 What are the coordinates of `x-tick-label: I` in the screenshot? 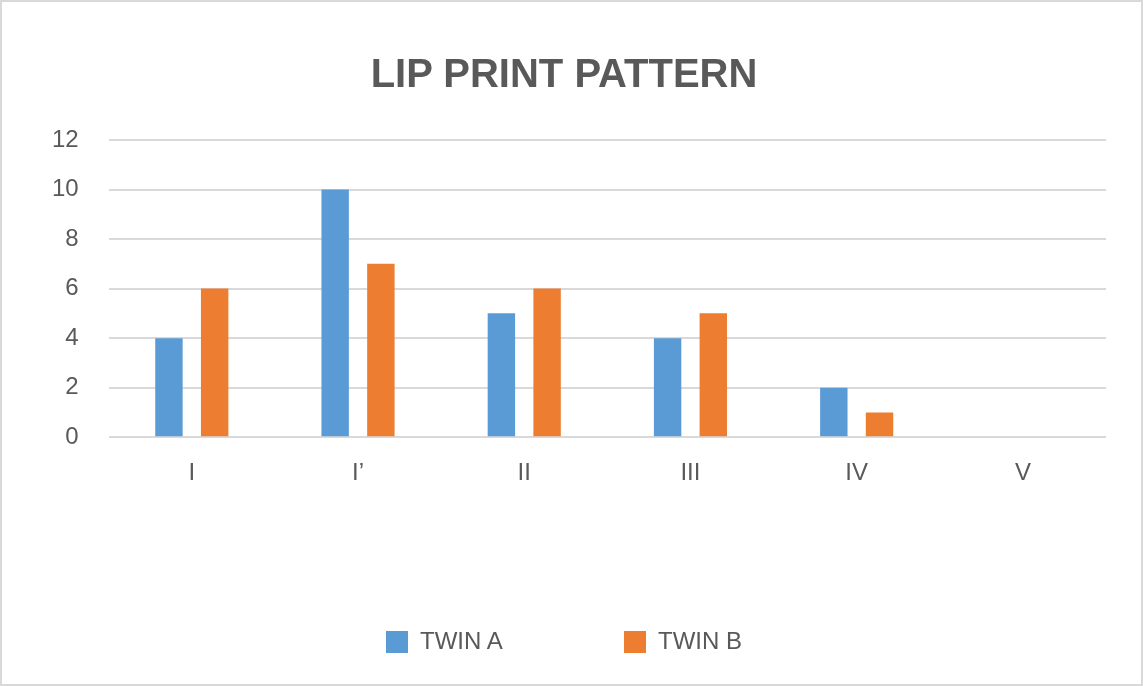 It's located at (192, 472).